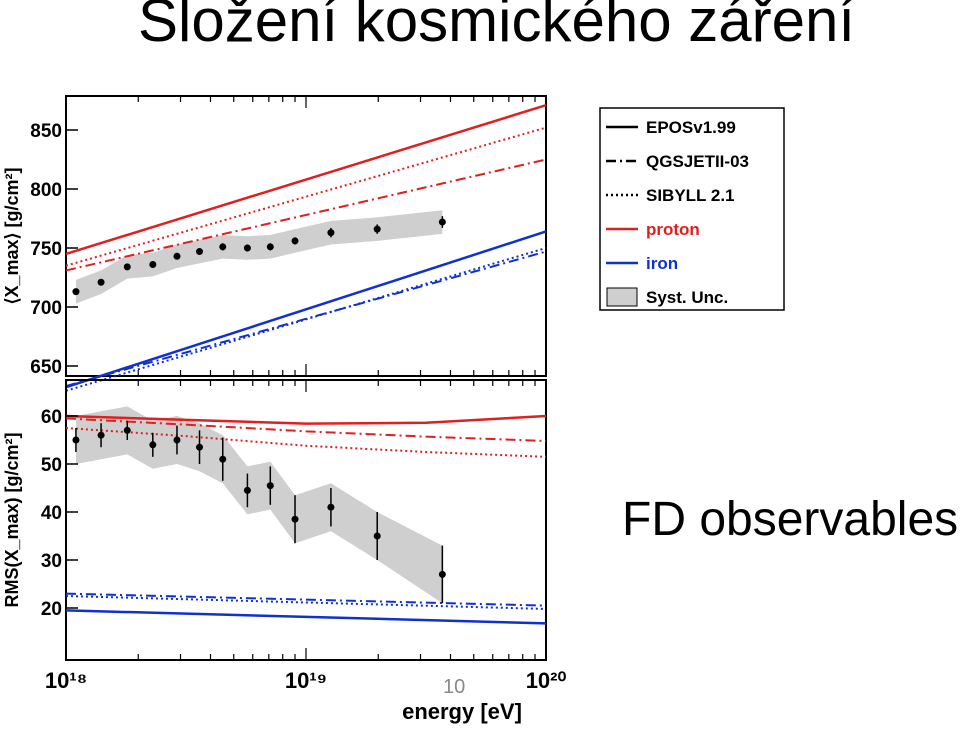 Image resolution: width=960 pixels, height=731 pixels. Describe the element at coordinates (46, 131) in the screenshot. I see `top-ytick-label: 850` at that location.